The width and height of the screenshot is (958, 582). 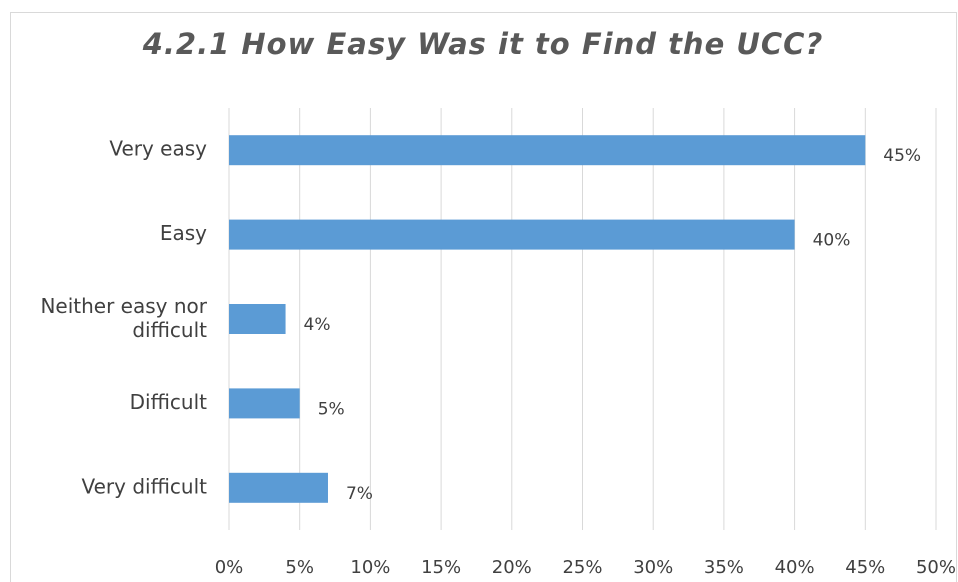 What do you see at coordinates (370, 567) in the screenshot?
I see `x-tick-label: 10%` at bounding box center [370, 567].